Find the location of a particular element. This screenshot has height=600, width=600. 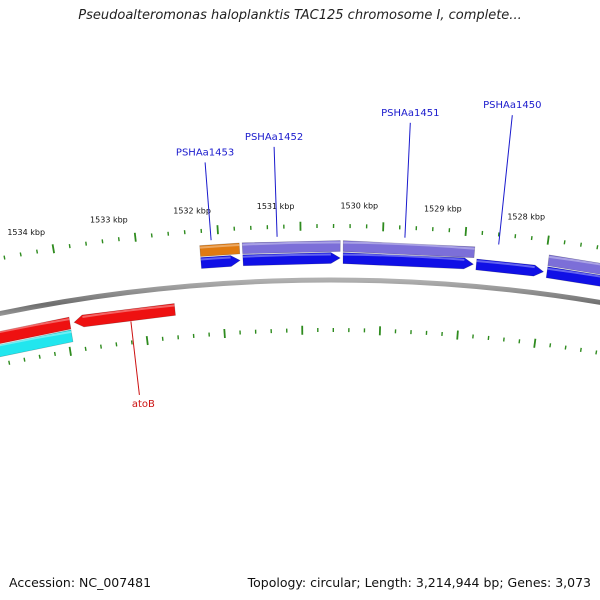

gene-reverse-prev-highlight is located at coordinates (35, 326).